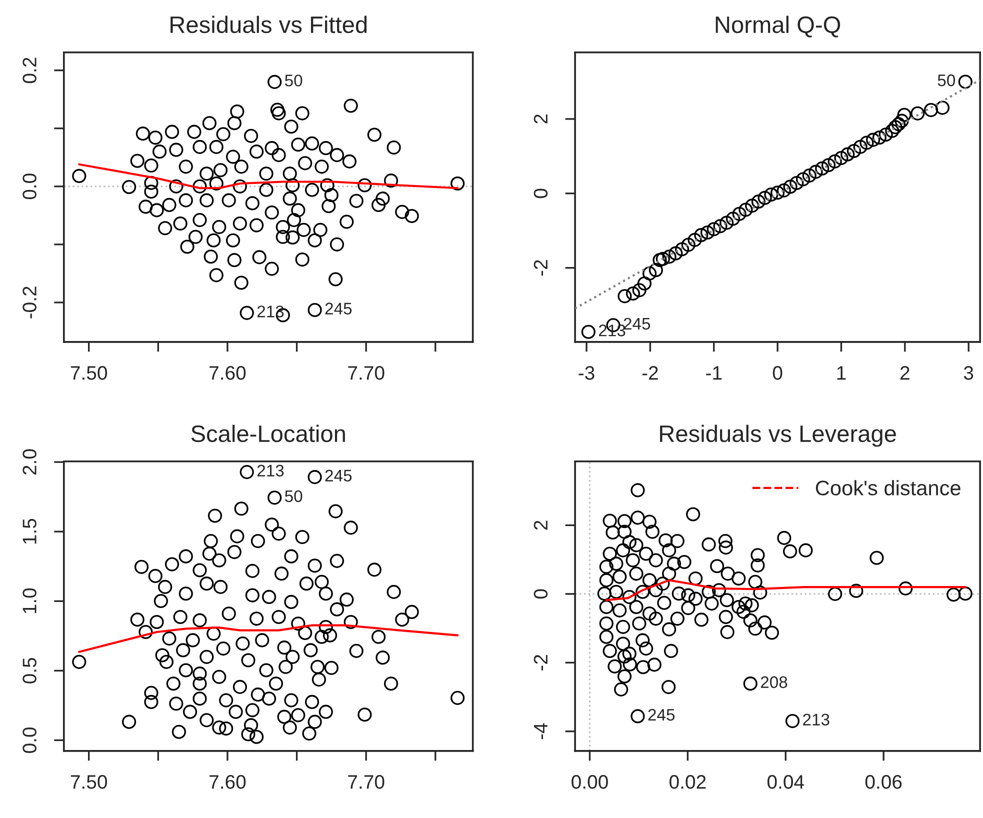 The width and height of the screenshot is (983, 818). I want to click on x-tick-label: 0, so click(777, 373).